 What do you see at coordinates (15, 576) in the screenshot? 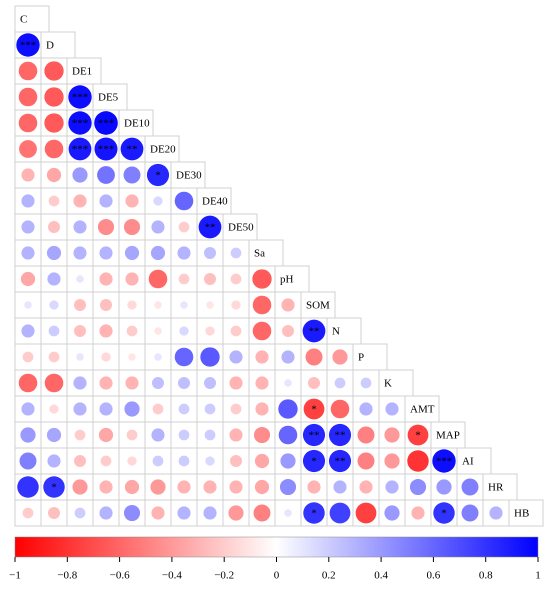
I see `colorbar-tick-label: −1` at bounding box center [15, 576].